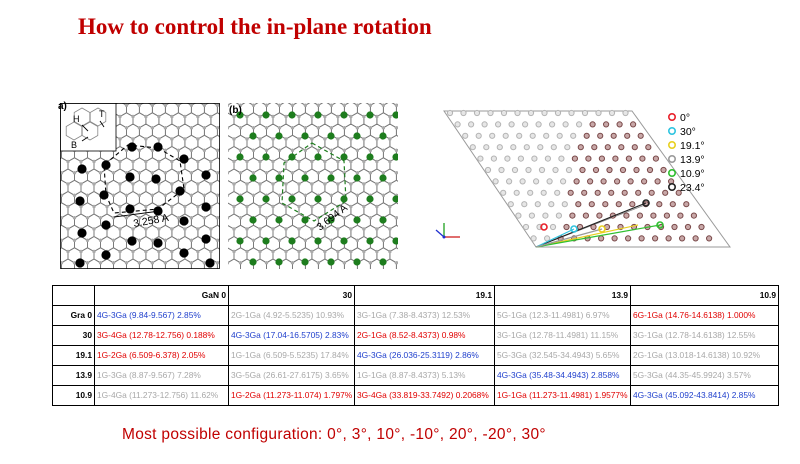 Image resolution: width=800 pixels, height=464 pixels. I want to click on column-header: 13.9, so click(562, 295).